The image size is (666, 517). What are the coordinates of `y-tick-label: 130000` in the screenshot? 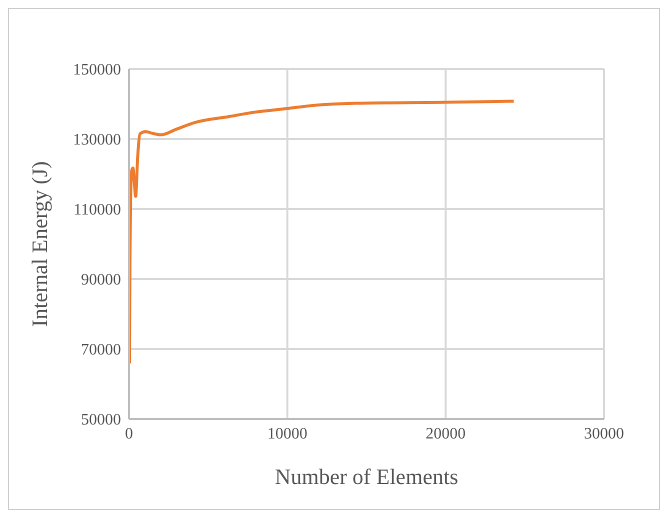 It's located at (97, 140).